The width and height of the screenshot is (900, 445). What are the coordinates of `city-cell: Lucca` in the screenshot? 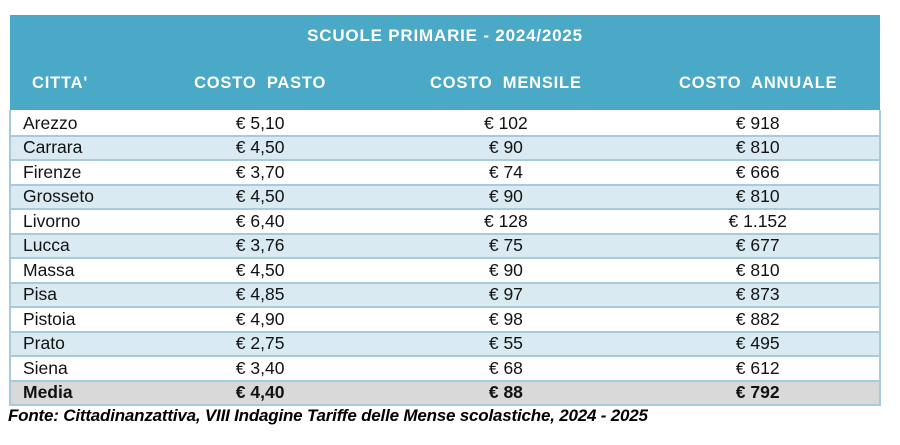 It's located at (77, 245).